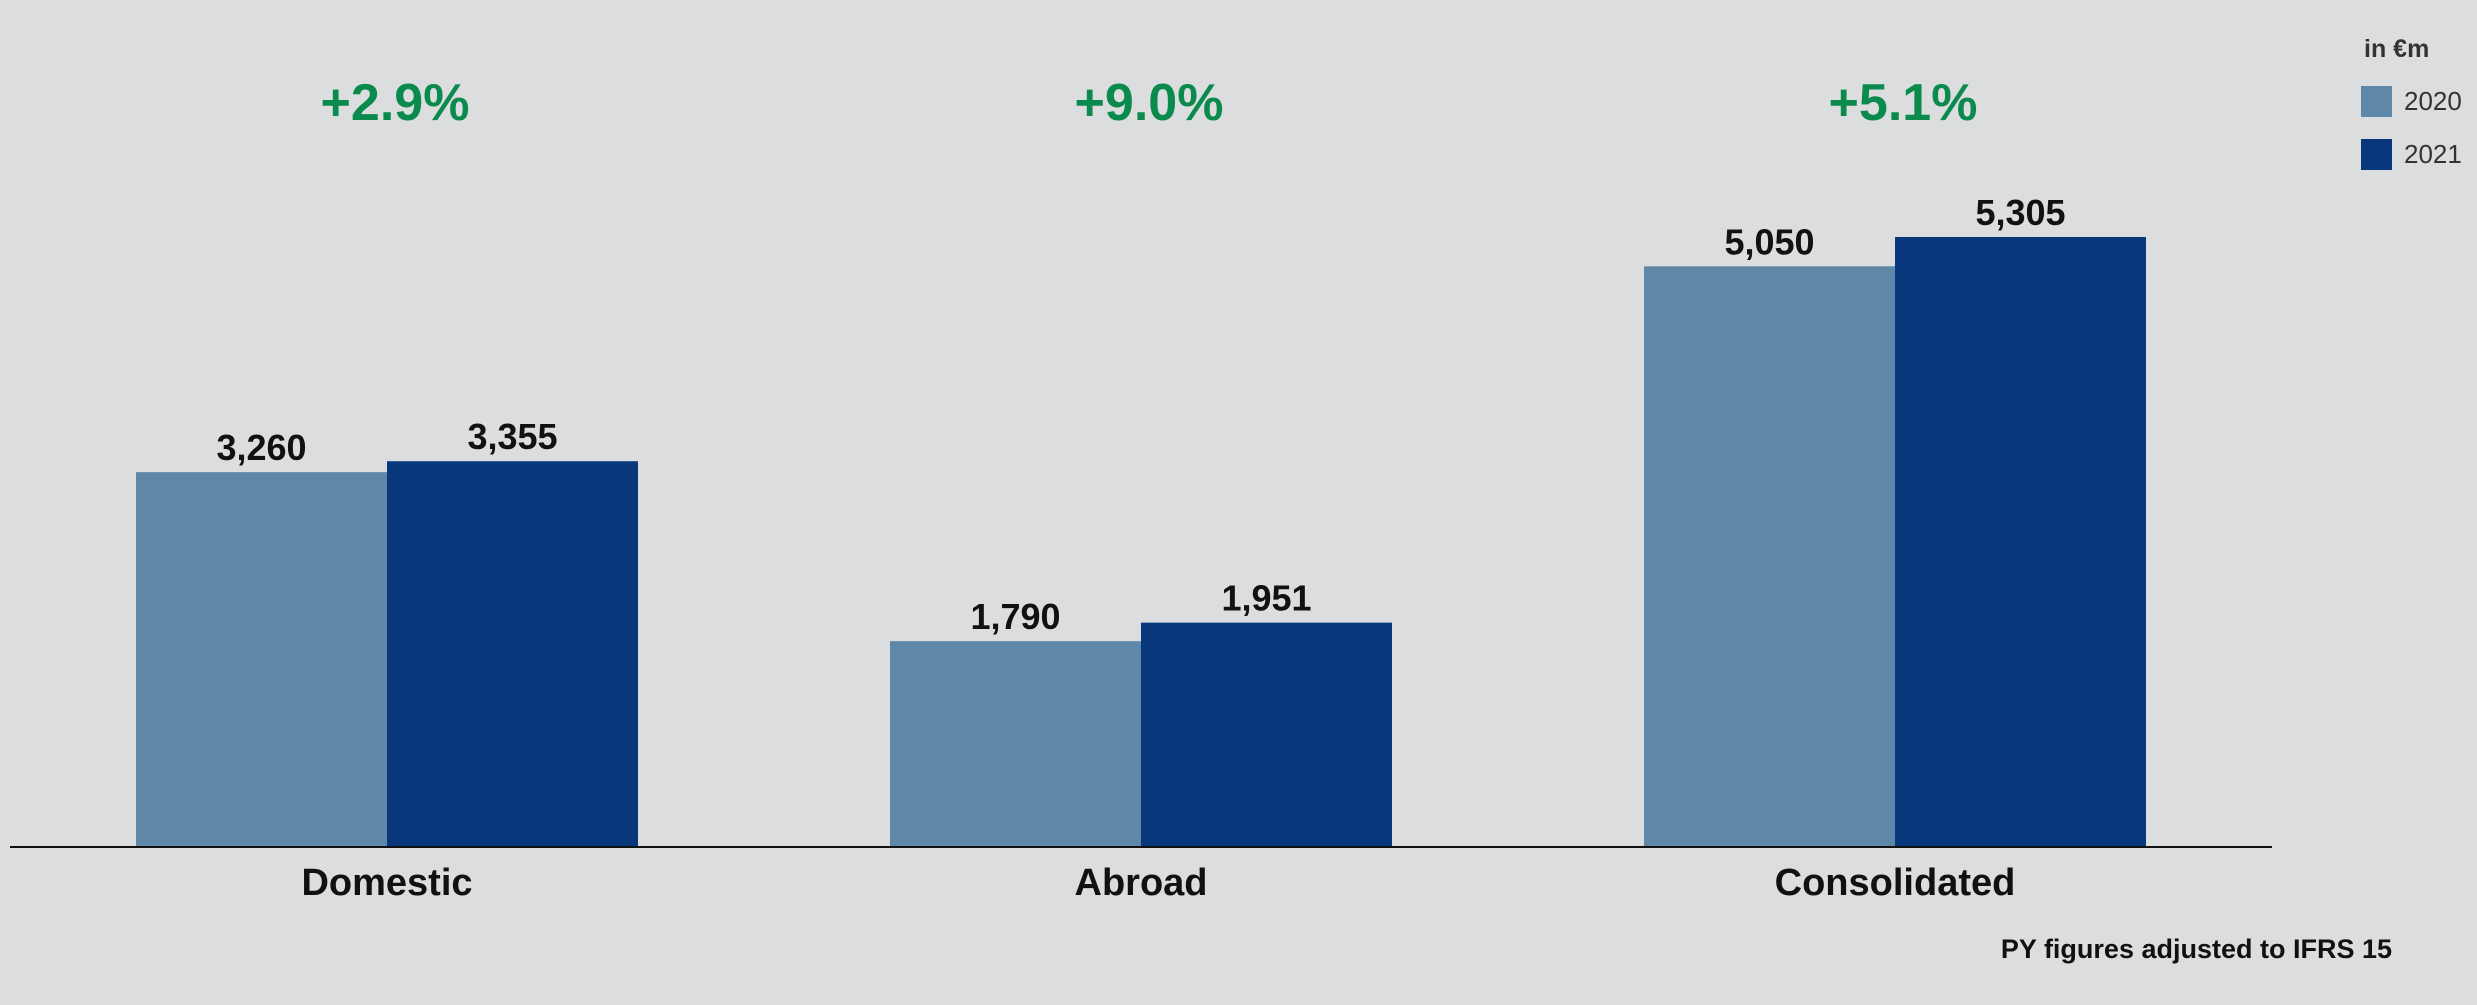 The image size is (2477, 1005). What do you see at coordinates (1015, 616) in the screenshot?
I see `bar-value-label-abroad-2020: 1,790` at bounding box center [1015, 616].